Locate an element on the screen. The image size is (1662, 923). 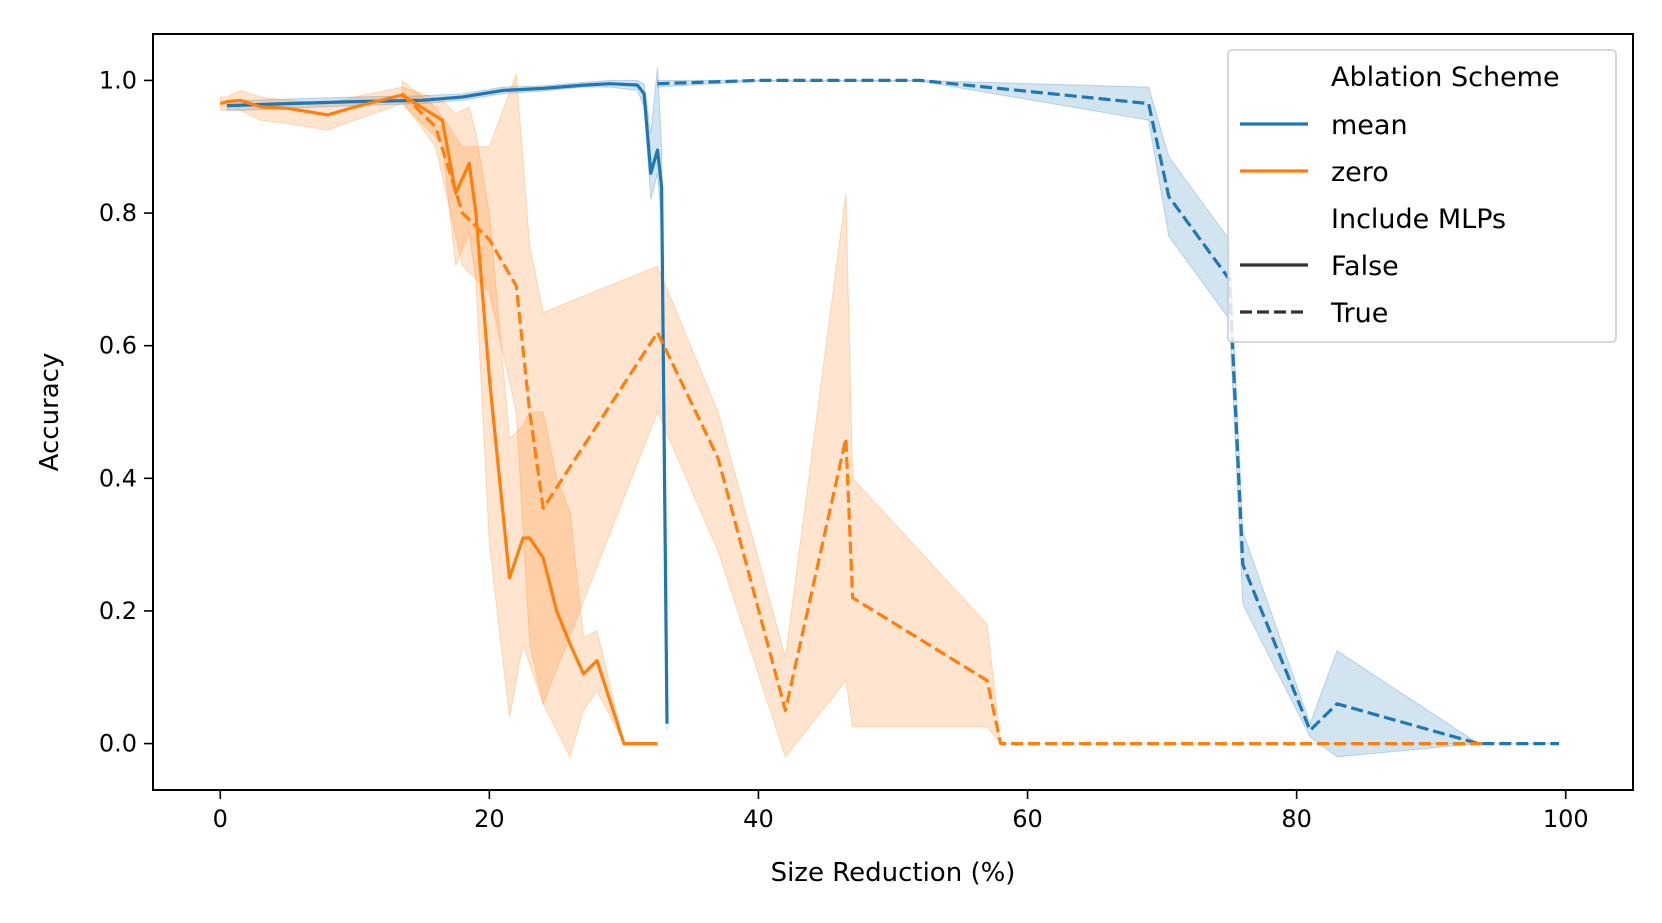
legend-style-title: Include MLPs is located at coordinates (1418, 219).